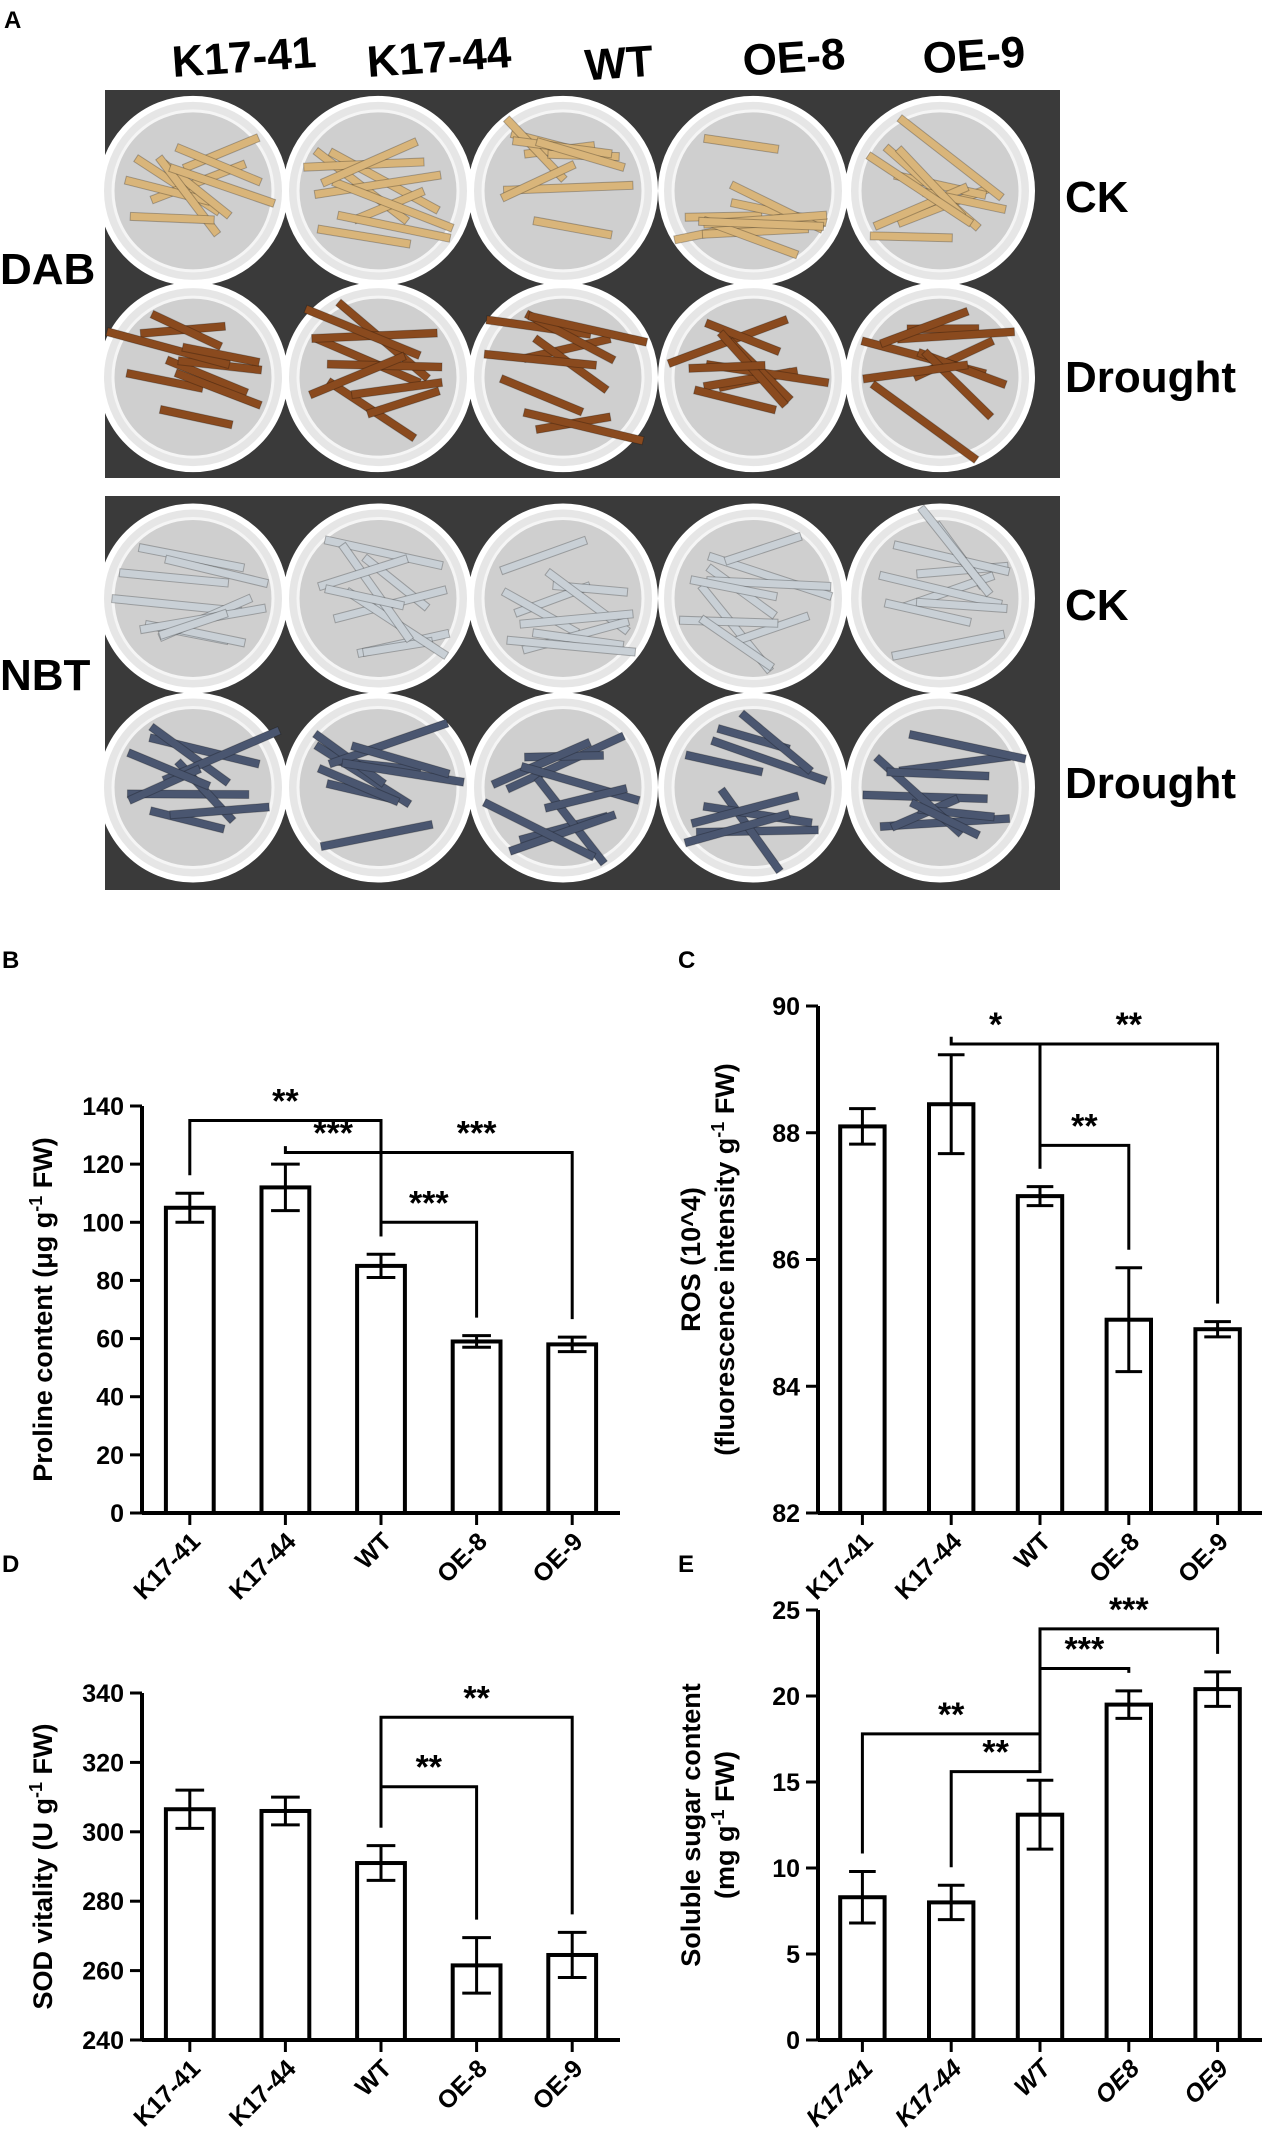 This screenshot has height=2150, width=1274. What do you see at coordinates (42, 1866) in the screenshot?
I see `y-axis-label: SOD vitality (U g-1 FW)` at bounding box center [42, 1866].